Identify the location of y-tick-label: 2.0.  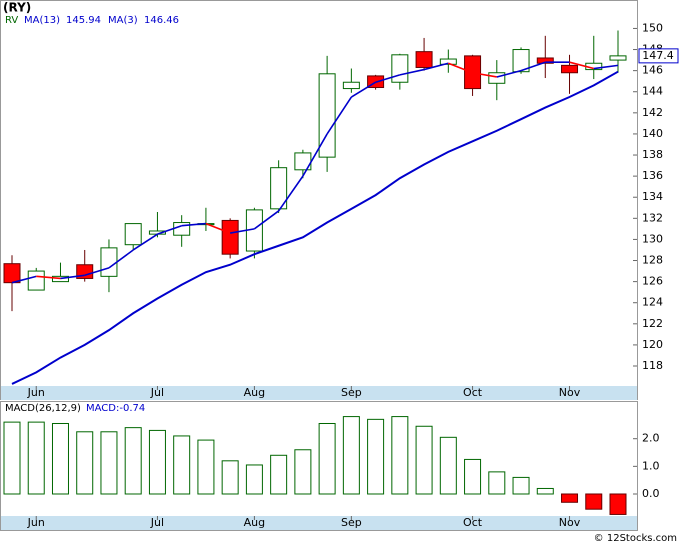
(651, 438).